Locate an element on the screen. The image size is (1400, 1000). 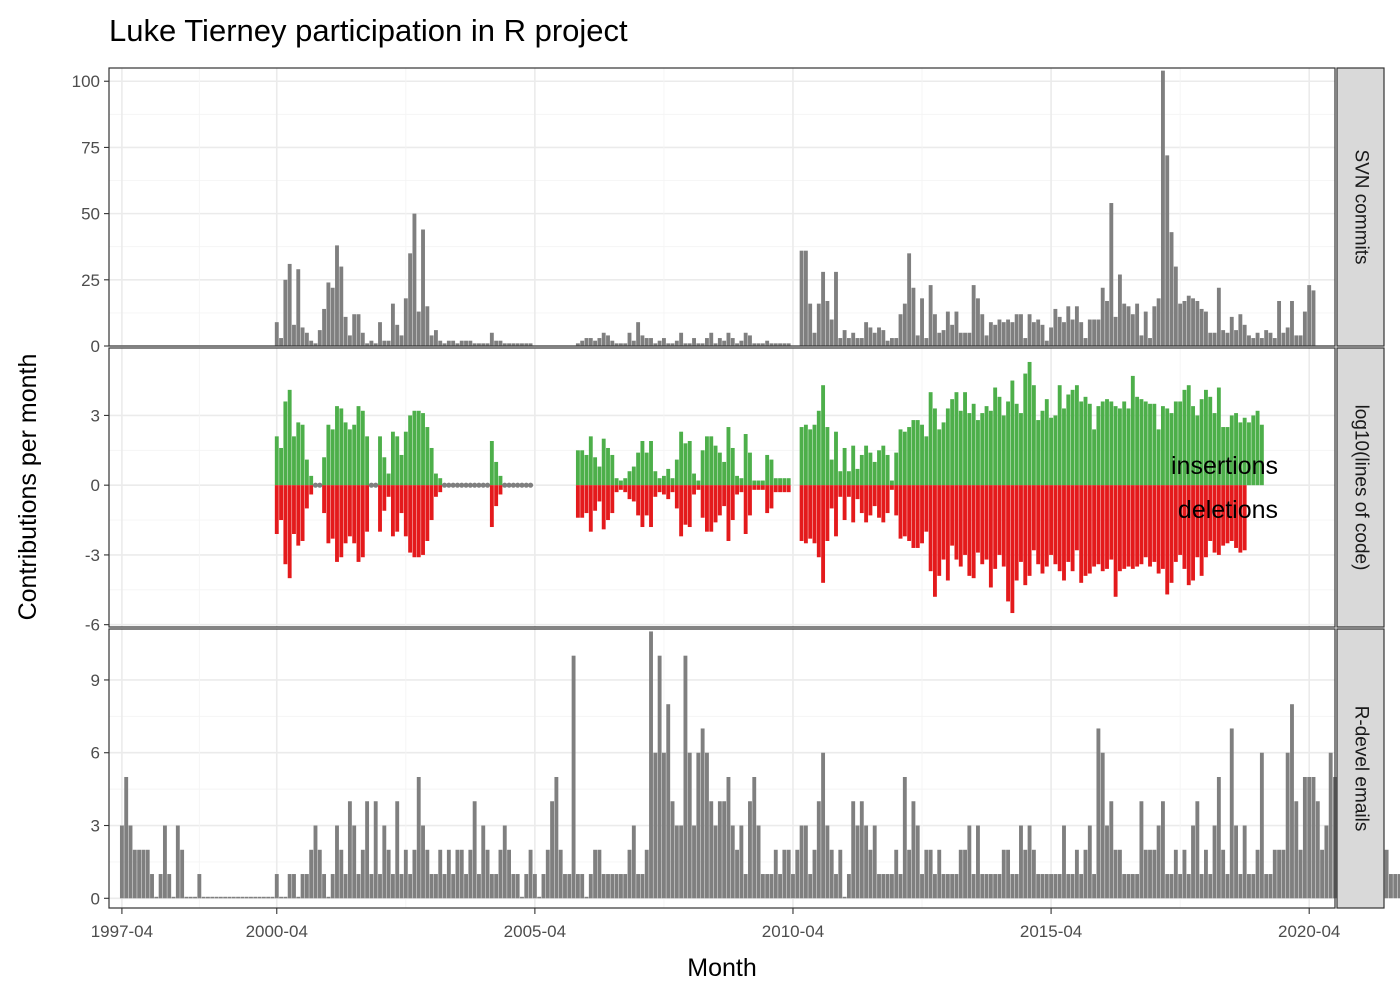
x-tick-label: 1997-04 is located at coordinates (122, 931).